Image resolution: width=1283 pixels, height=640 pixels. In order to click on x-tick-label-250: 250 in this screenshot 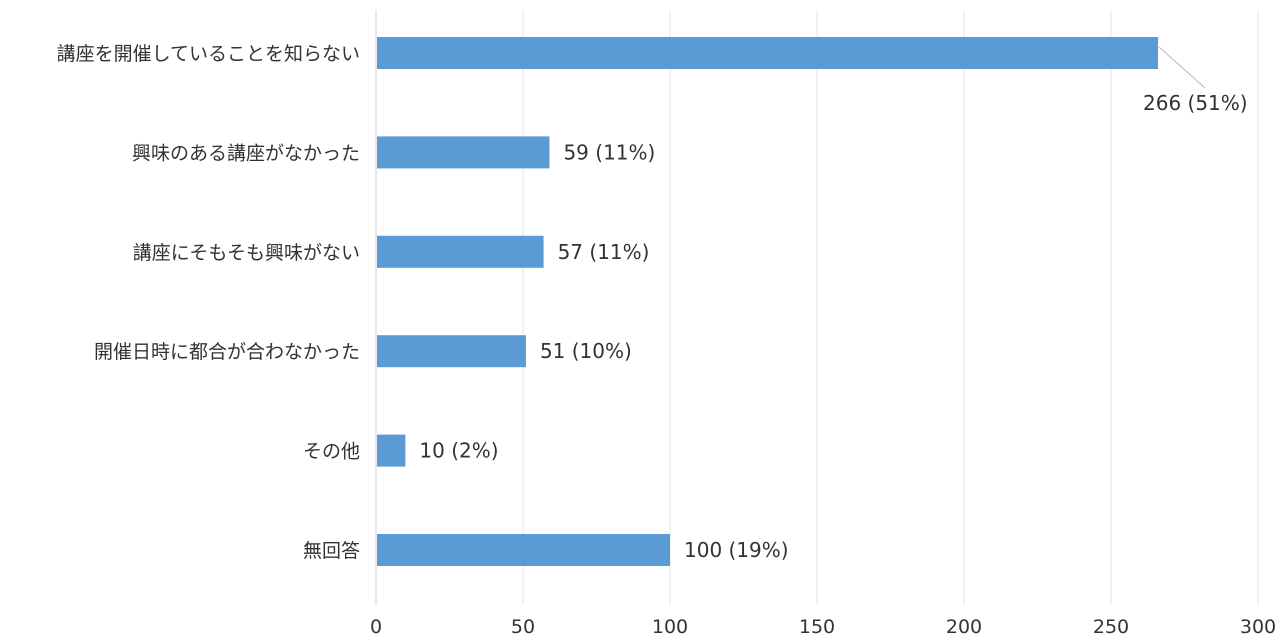, I will do `click(1111, 627)`.